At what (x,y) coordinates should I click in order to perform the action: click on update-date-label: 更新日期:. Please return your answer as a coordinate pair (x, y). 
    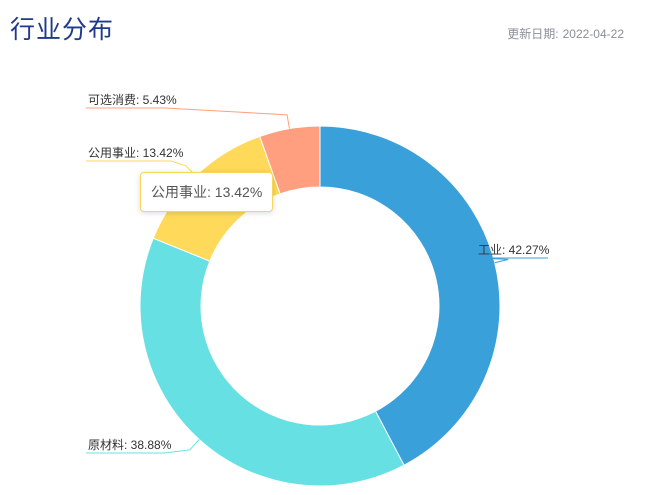
    Looking at the image, I should click on (533, 34).